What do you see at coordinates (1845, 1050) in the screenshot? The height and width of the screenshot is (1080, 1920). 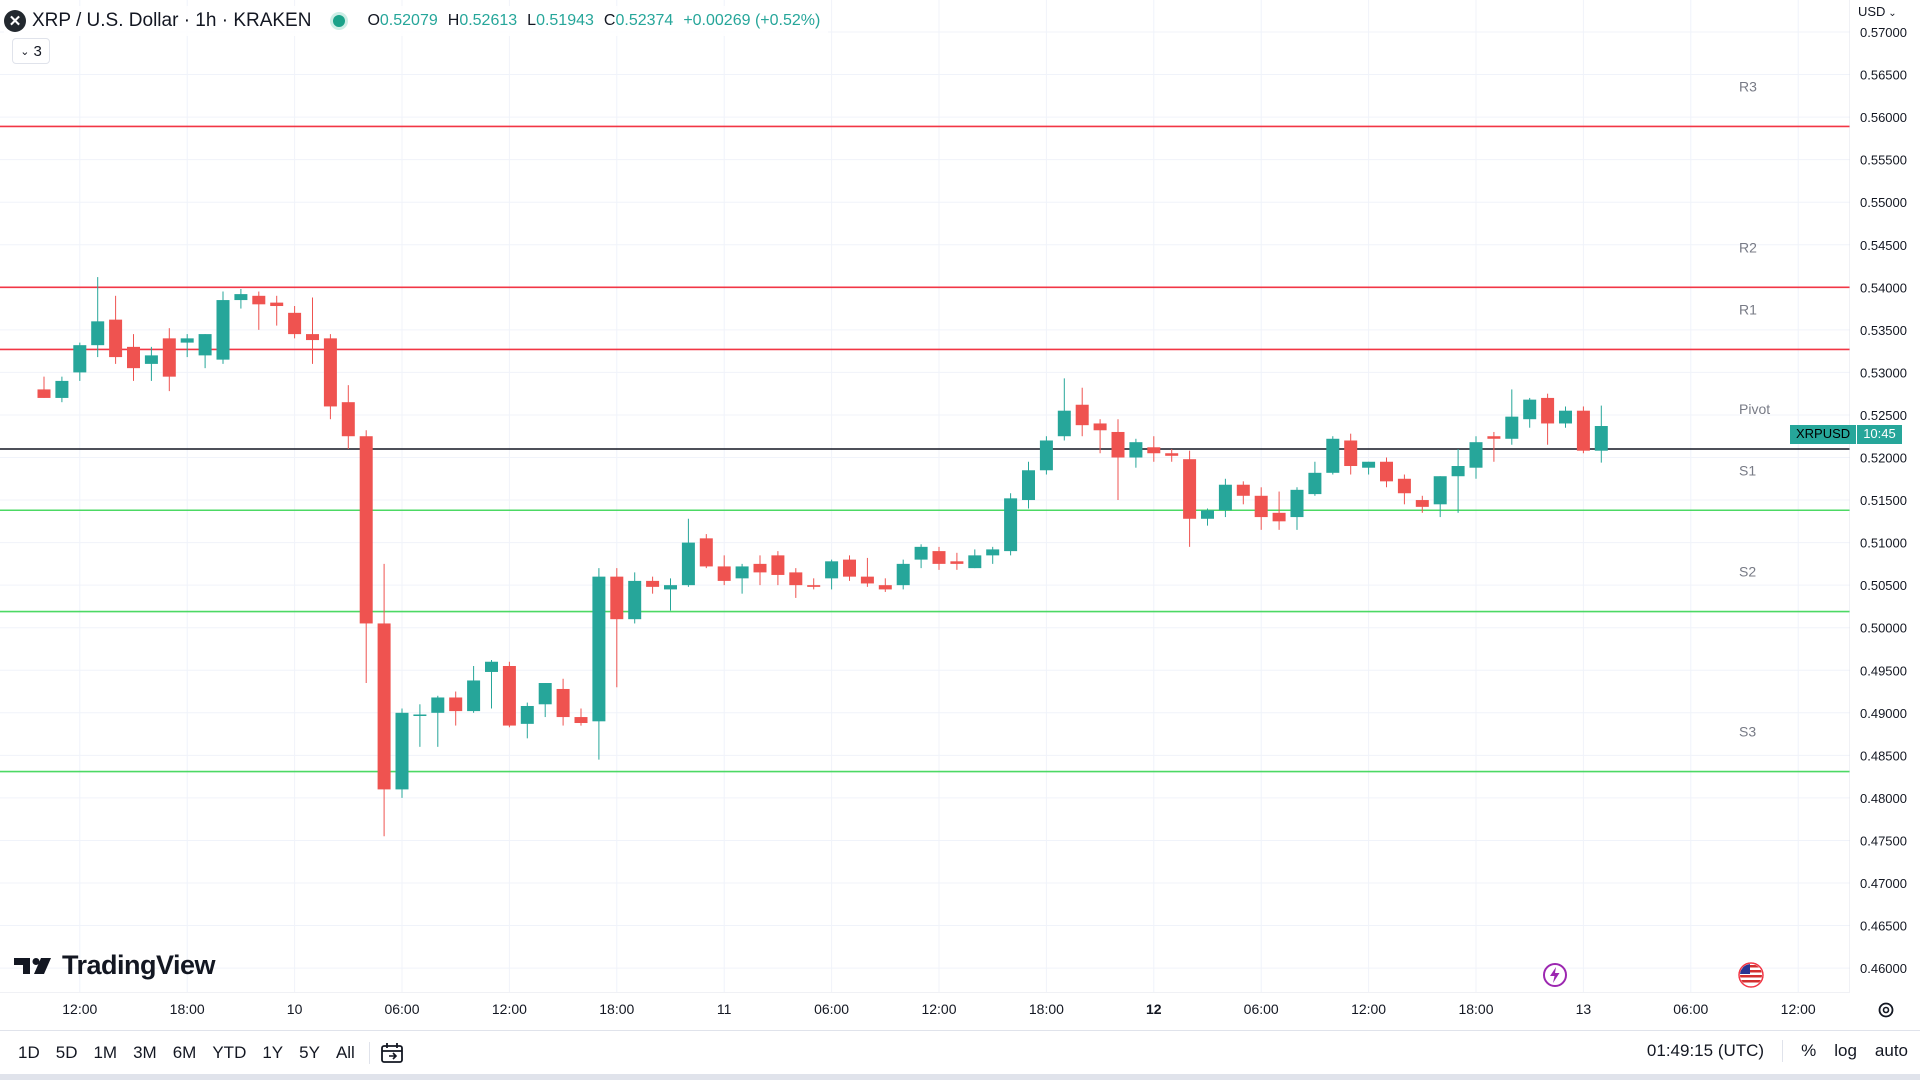 I see `log-scale-toggle: log` at bounding box center [1845, 1050].